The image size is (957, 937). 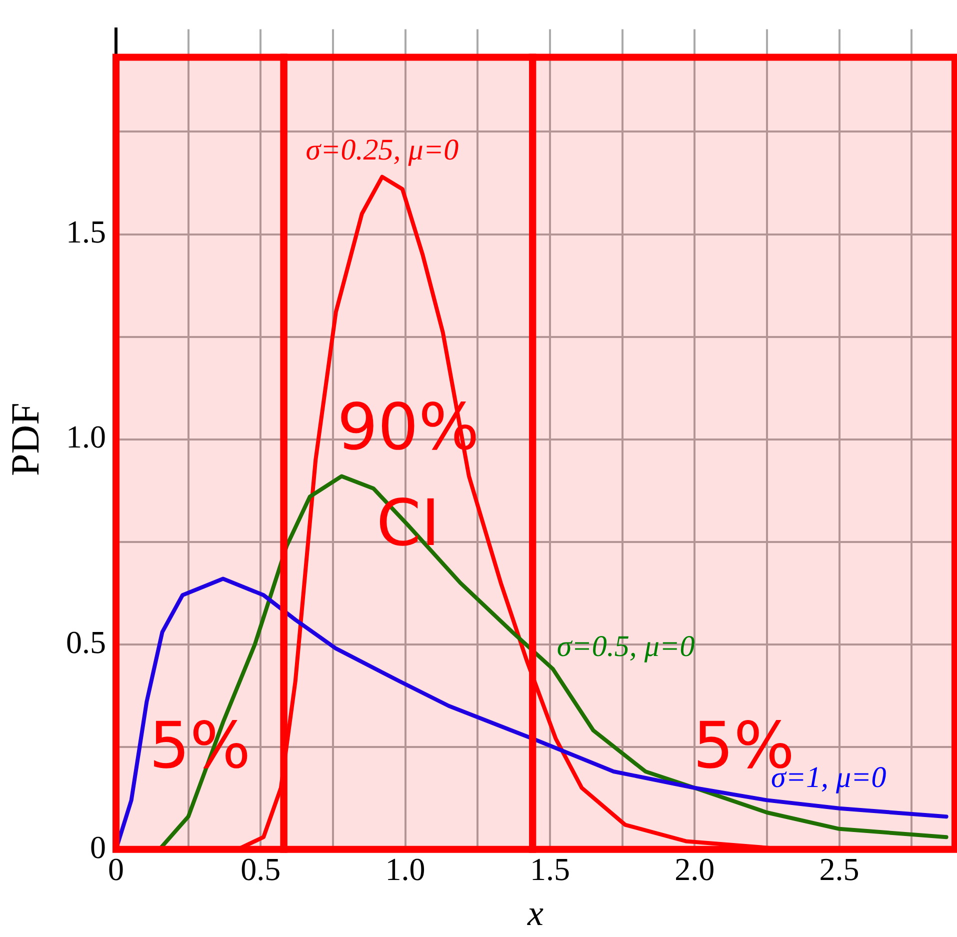 What do you see at coordinates (382, 150) in the screenshot?
I see `series-label: σ=0.25, μ=0` at bounding box center [382, 150].